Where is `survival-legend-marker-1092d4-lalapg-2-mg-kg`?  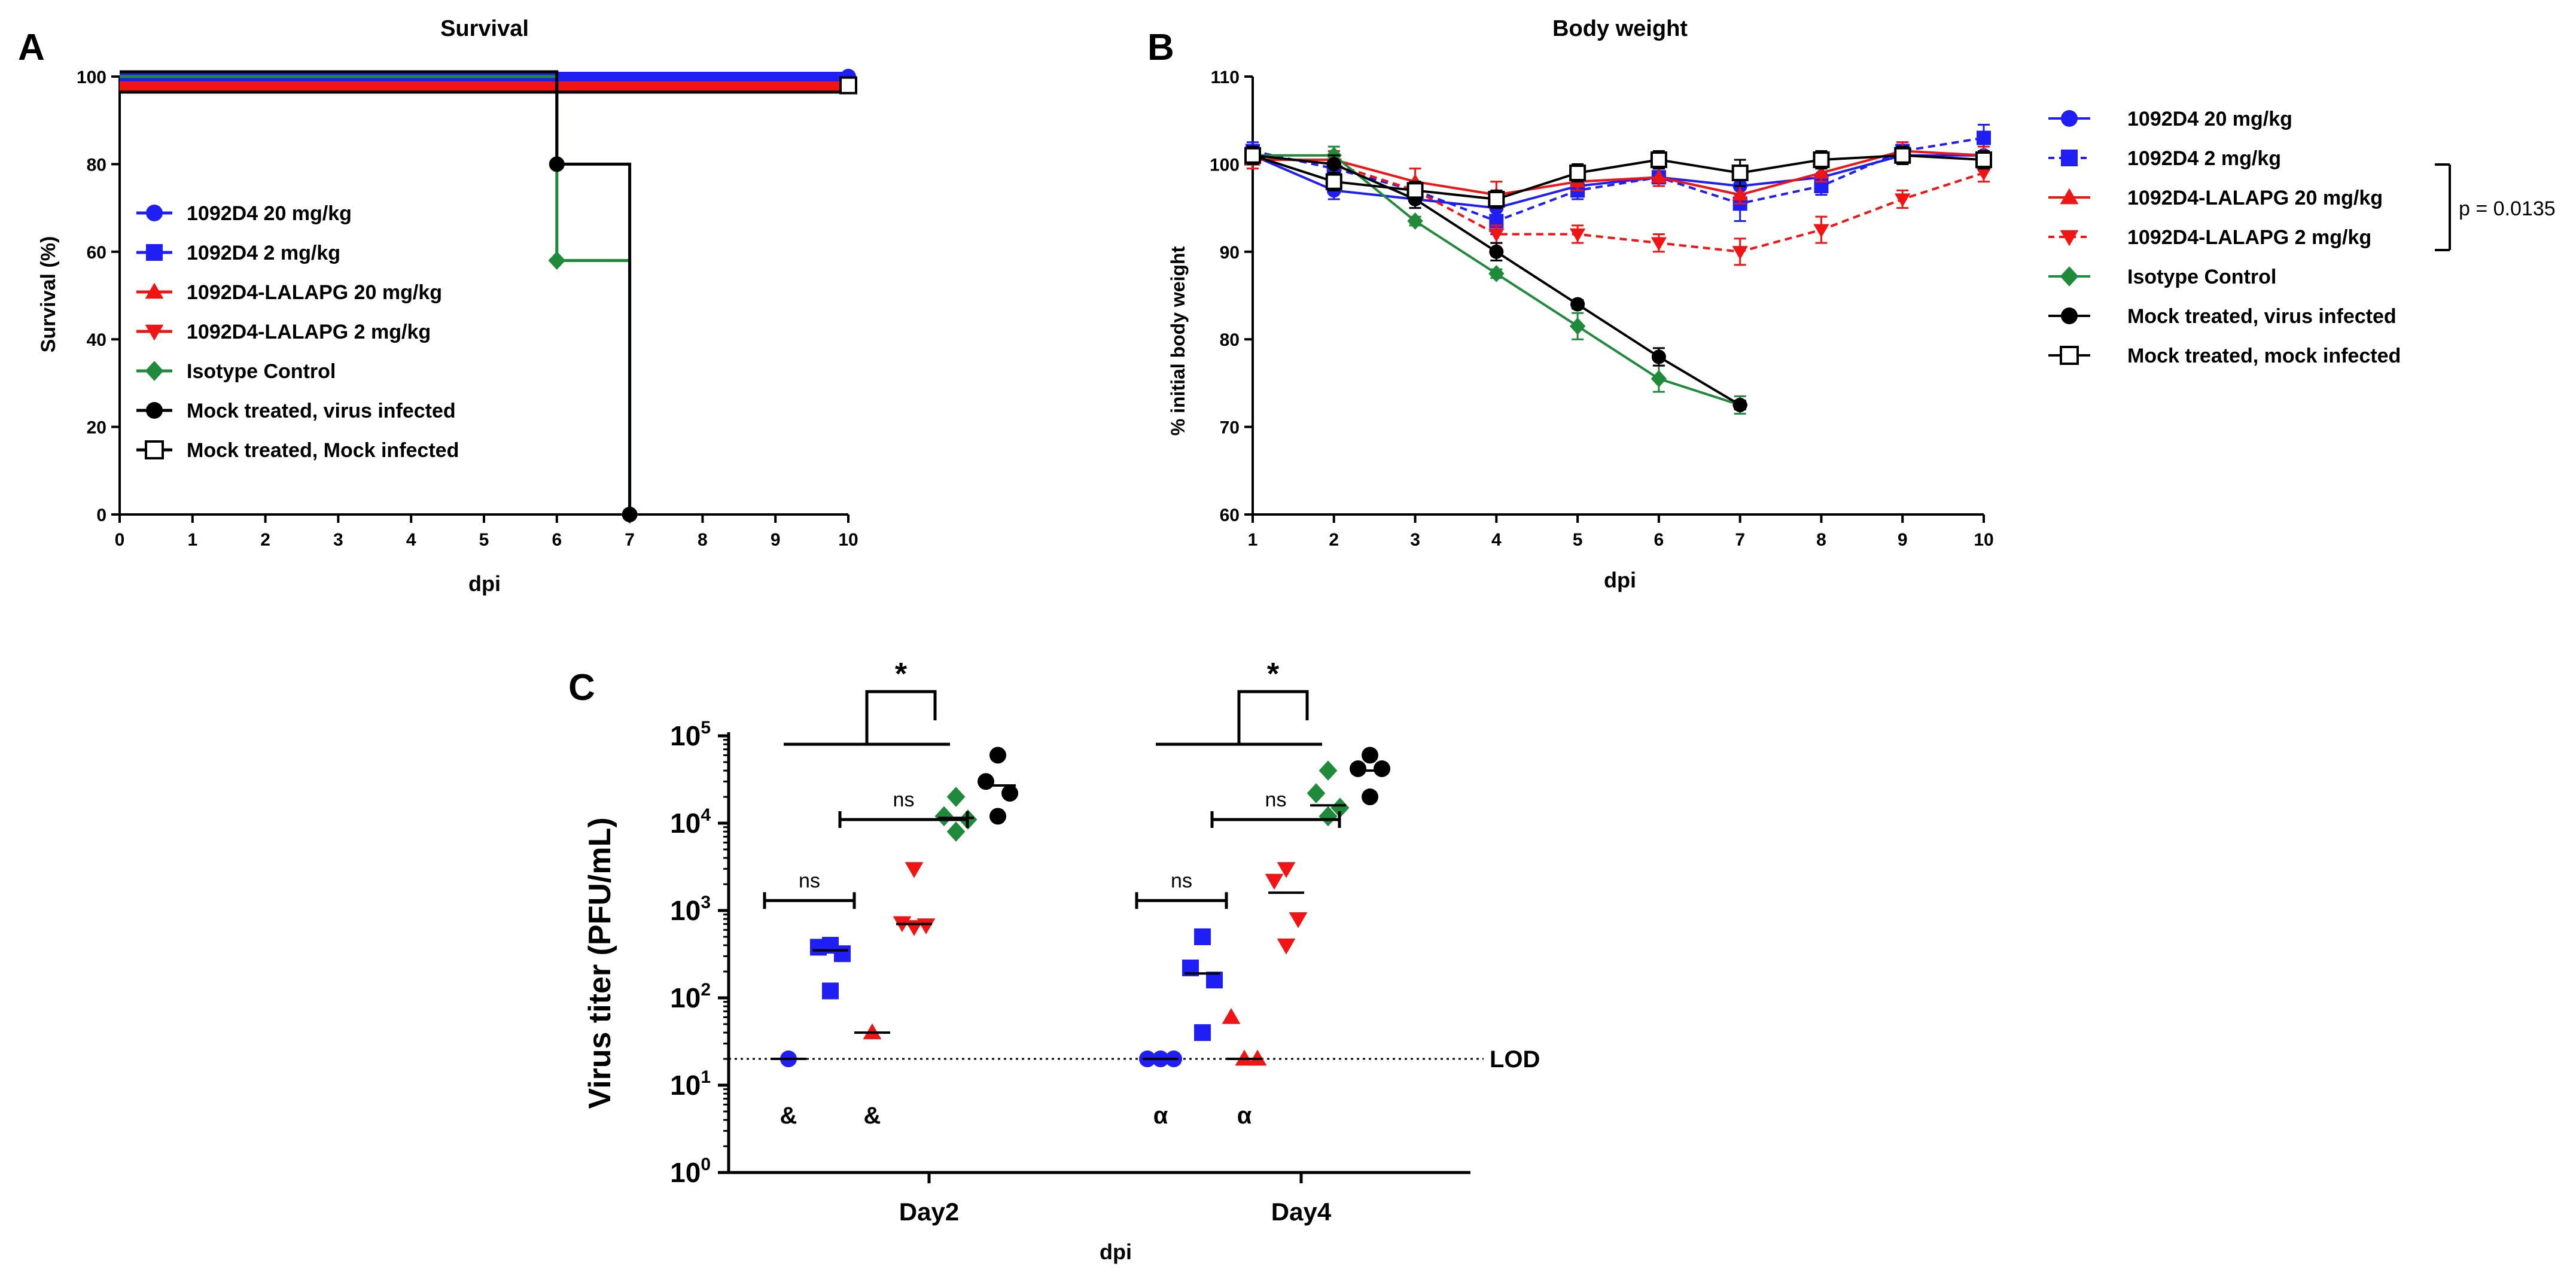 survival-legend-marker-1092d4-lalapg-2-mg-kg is located at coordinates (154, 332).